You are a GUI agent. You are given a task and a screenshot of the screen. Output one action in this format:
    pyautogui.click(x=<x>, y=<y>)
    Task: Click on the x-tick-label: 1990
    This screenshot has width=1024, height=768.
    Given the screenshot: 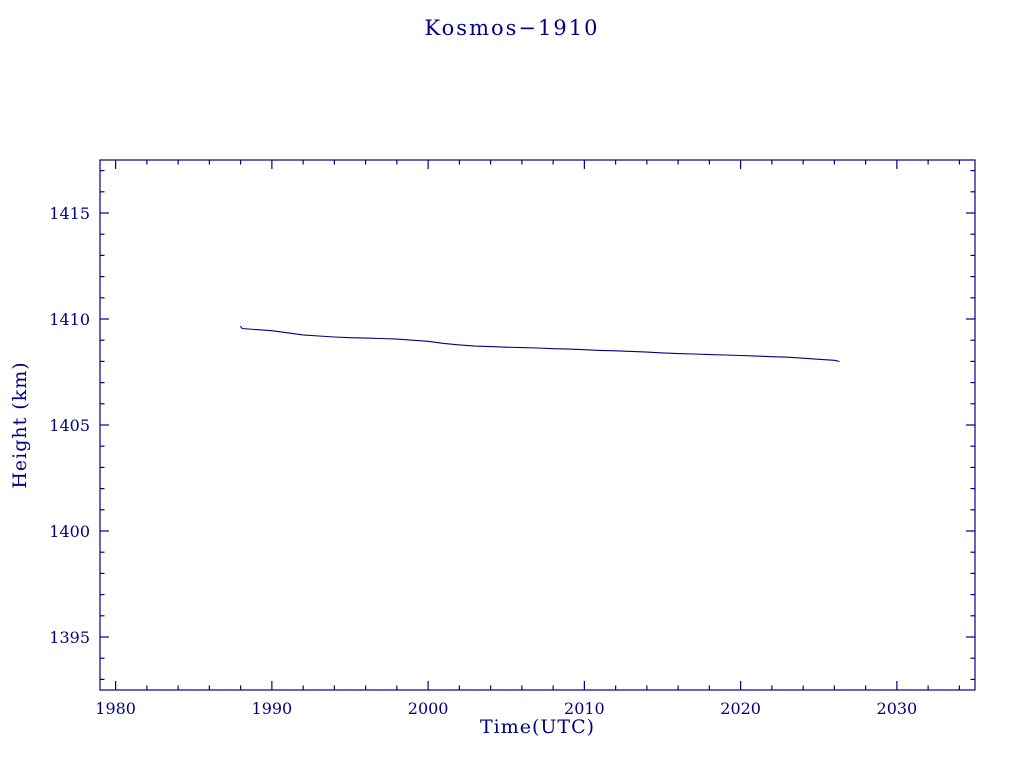 What is the action you would take?
    pyautogui.click(x=272, y=708)
    